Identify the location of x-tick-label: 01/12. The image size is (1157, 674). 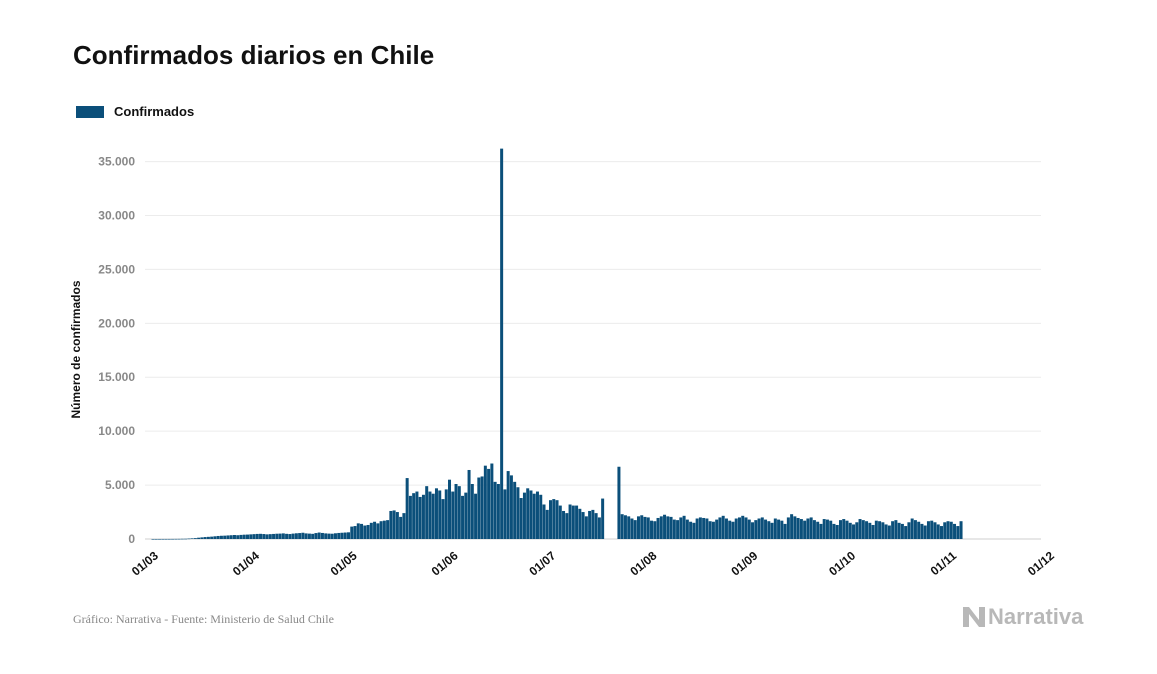
(1041, 563).